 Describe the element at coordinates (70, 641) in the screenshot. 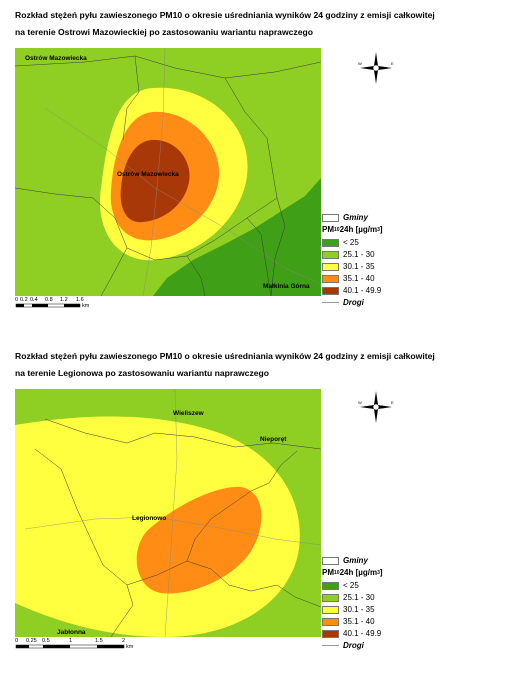

I see `svg-text: 1` at that location.